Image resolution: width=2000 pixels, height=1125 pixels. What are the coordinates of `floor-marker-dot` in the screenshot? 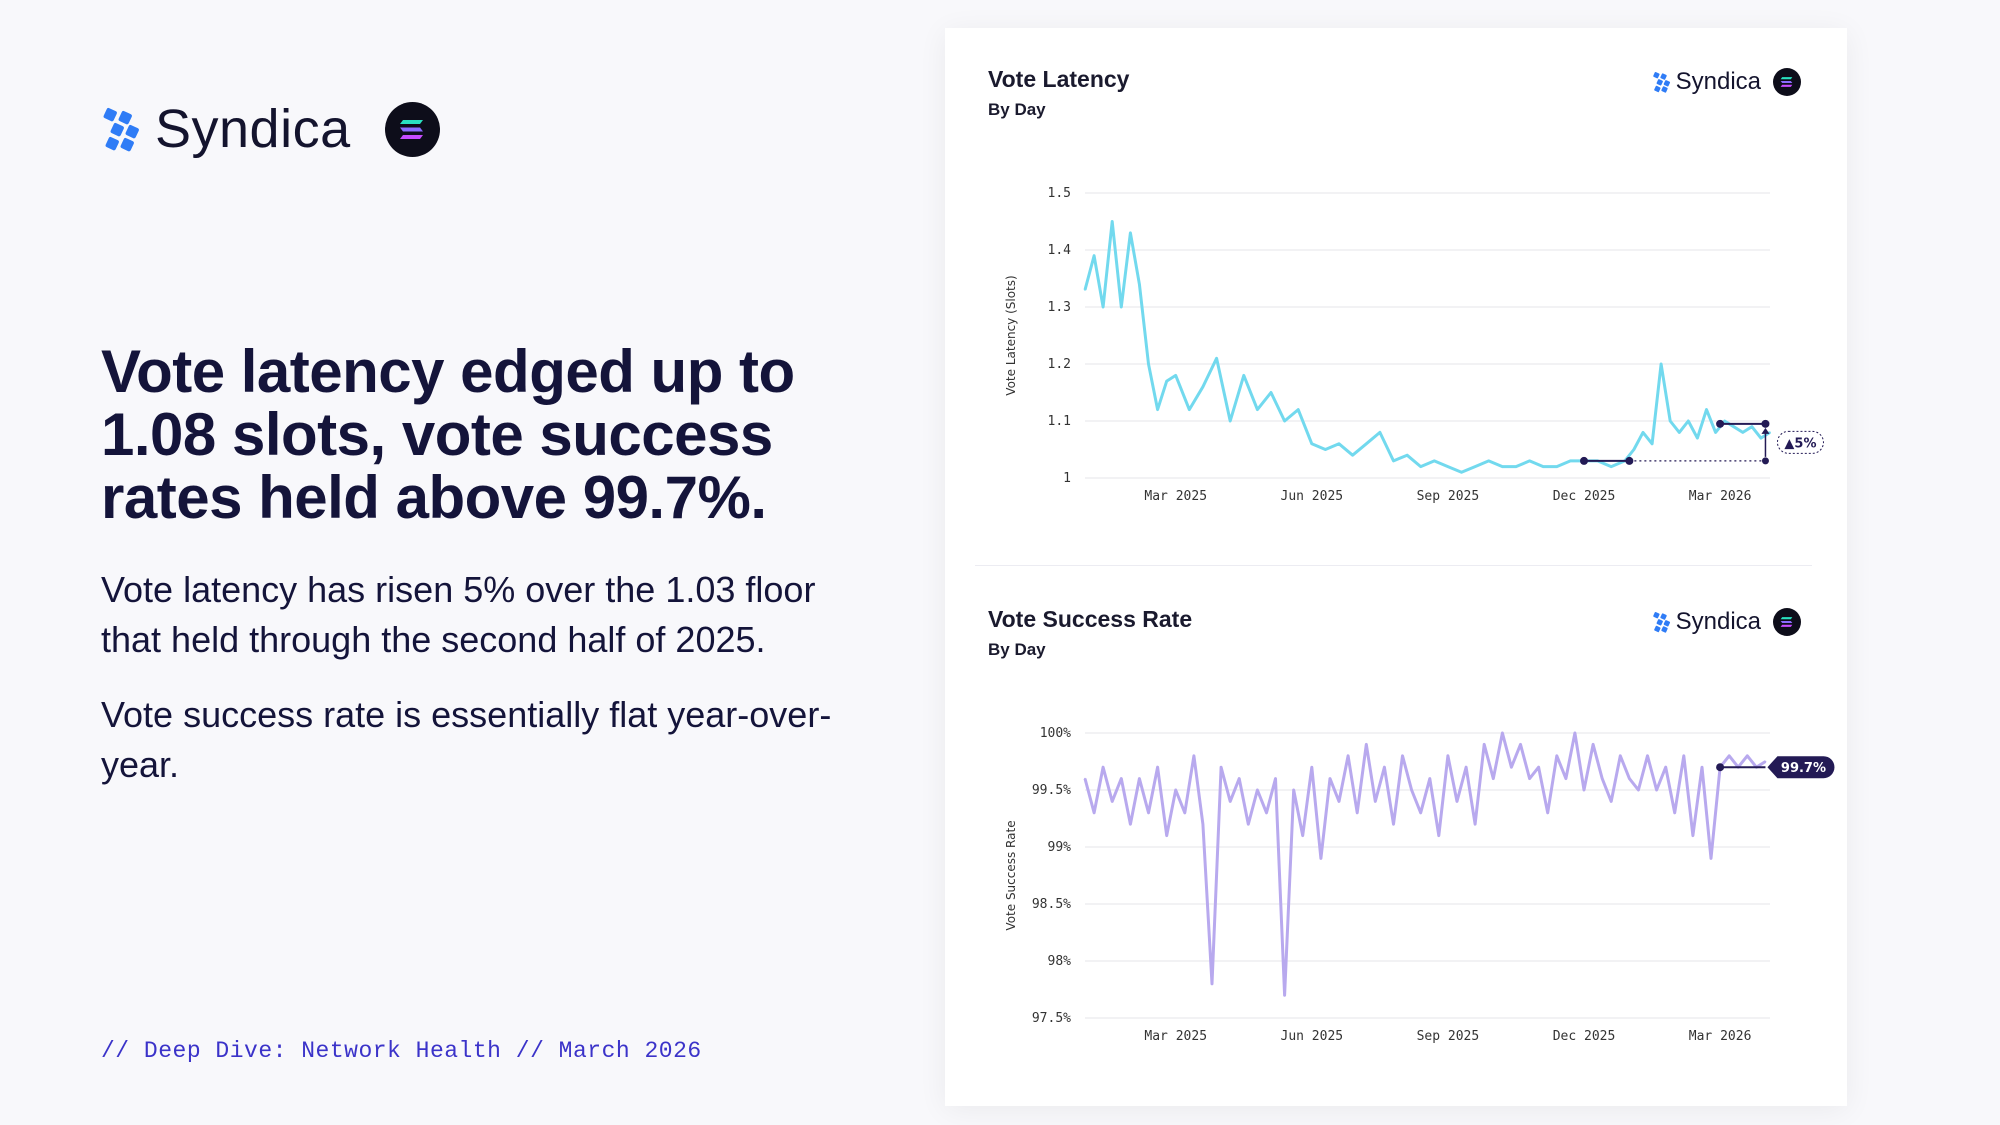 It's located at (1584, 460).